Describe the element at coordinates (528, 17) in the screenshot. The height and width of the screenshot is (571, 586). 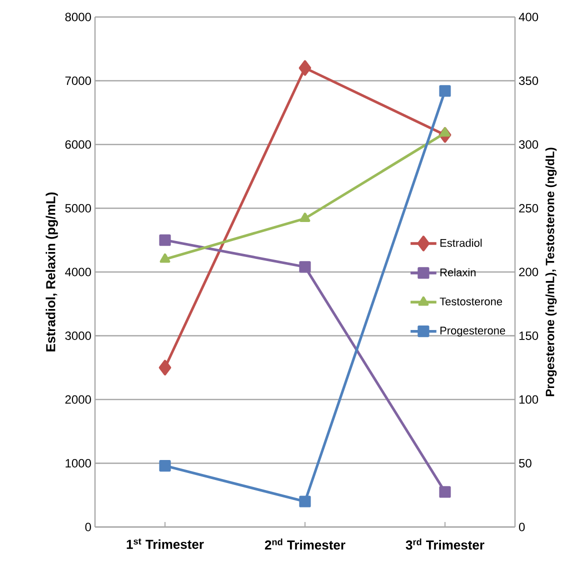
I see `y2-tick-label: 400` at that location.